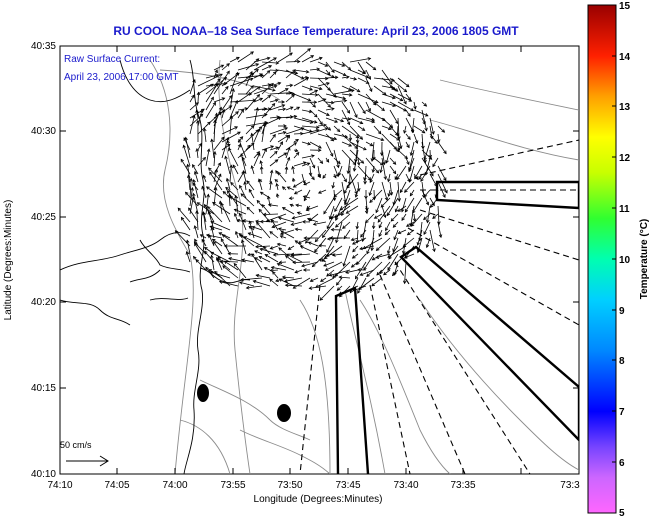 The height and width of the screenshot is (519, 651). Describe the element at coordinates (462, 485) in the screenshot. I see `x-tick-label: 73:35` at that location.